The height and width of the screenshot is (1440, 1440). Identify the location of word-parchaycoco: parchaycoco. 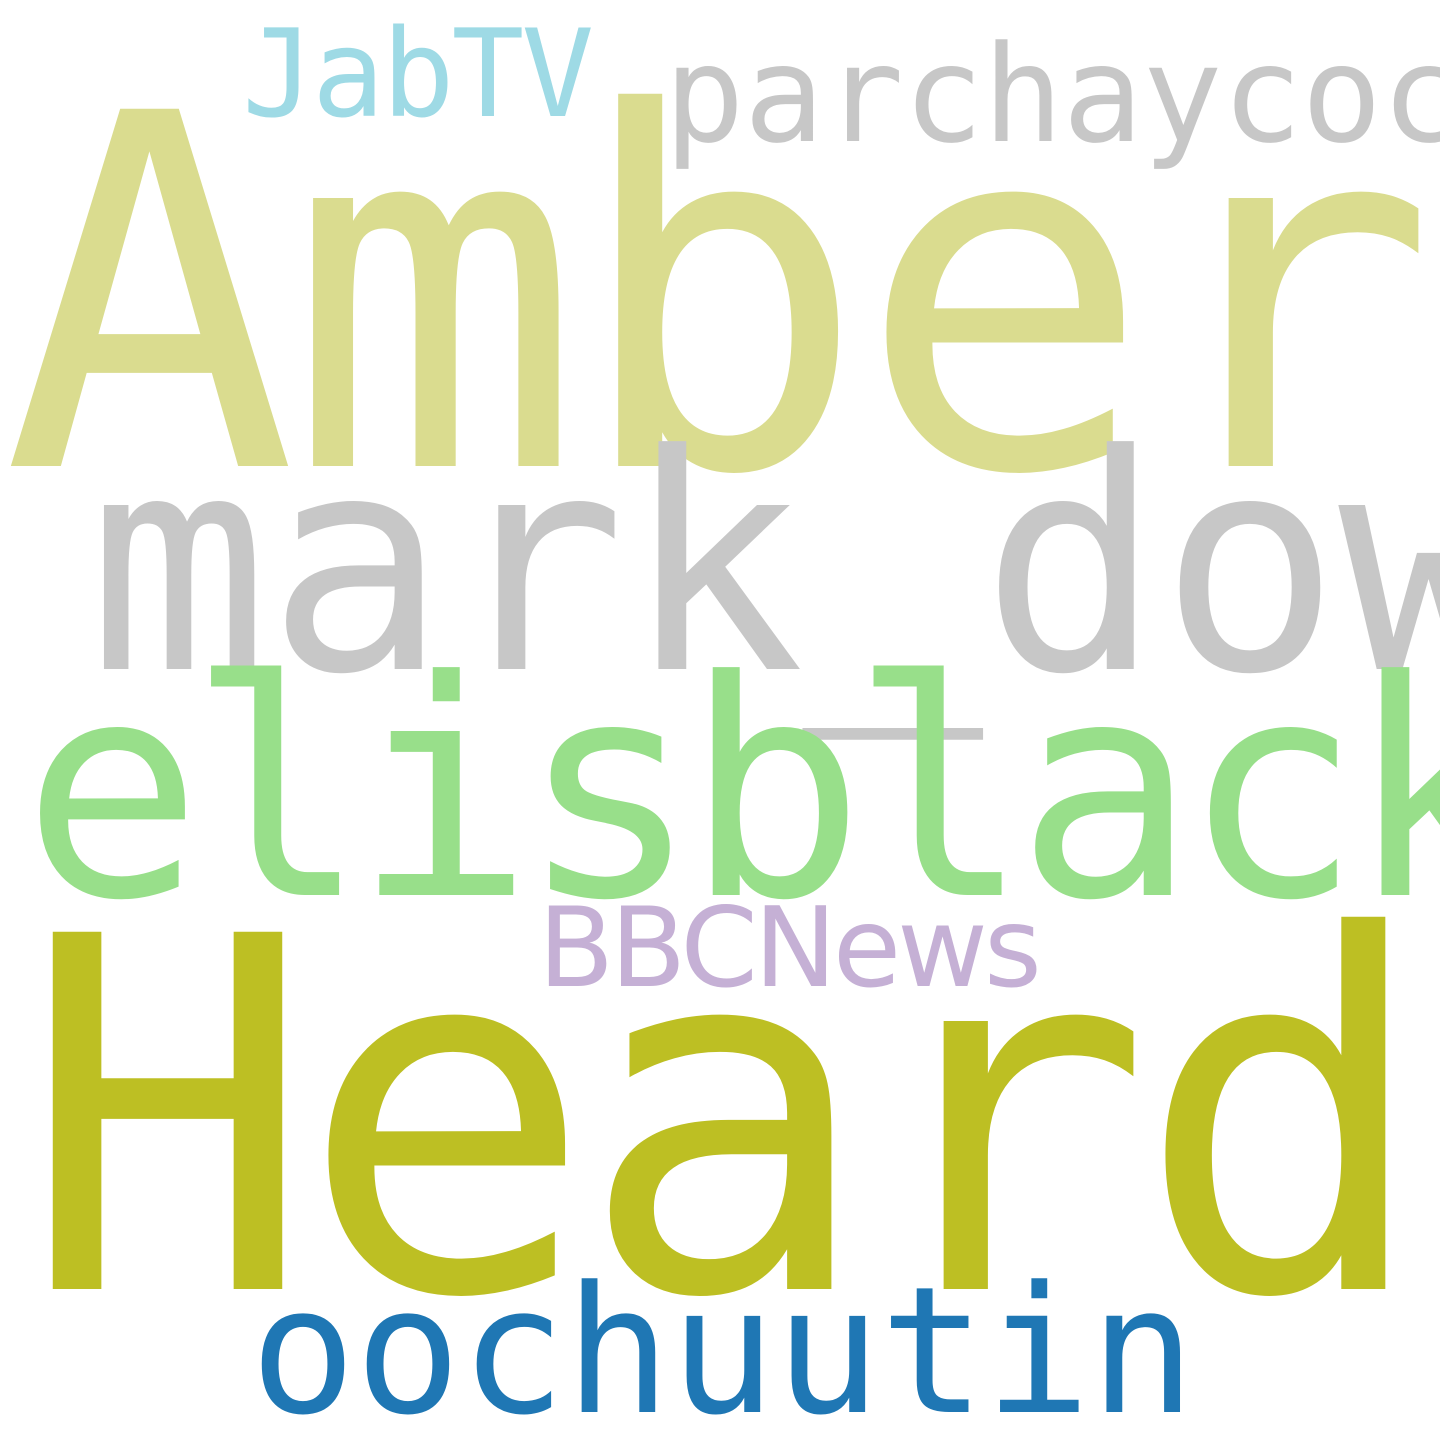
(1052, 95).